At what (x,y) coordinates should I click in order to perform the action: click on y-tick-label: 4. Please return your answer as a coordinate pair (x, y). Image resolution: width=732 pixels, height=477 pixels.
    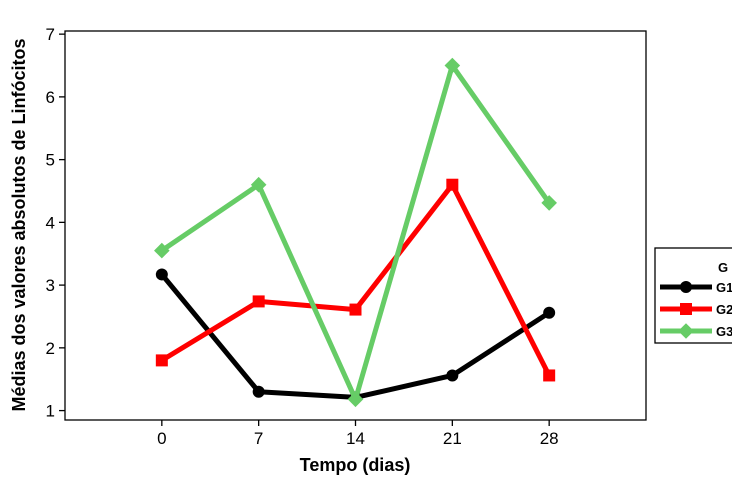
    Looking at the image, I should click on (50, 222).